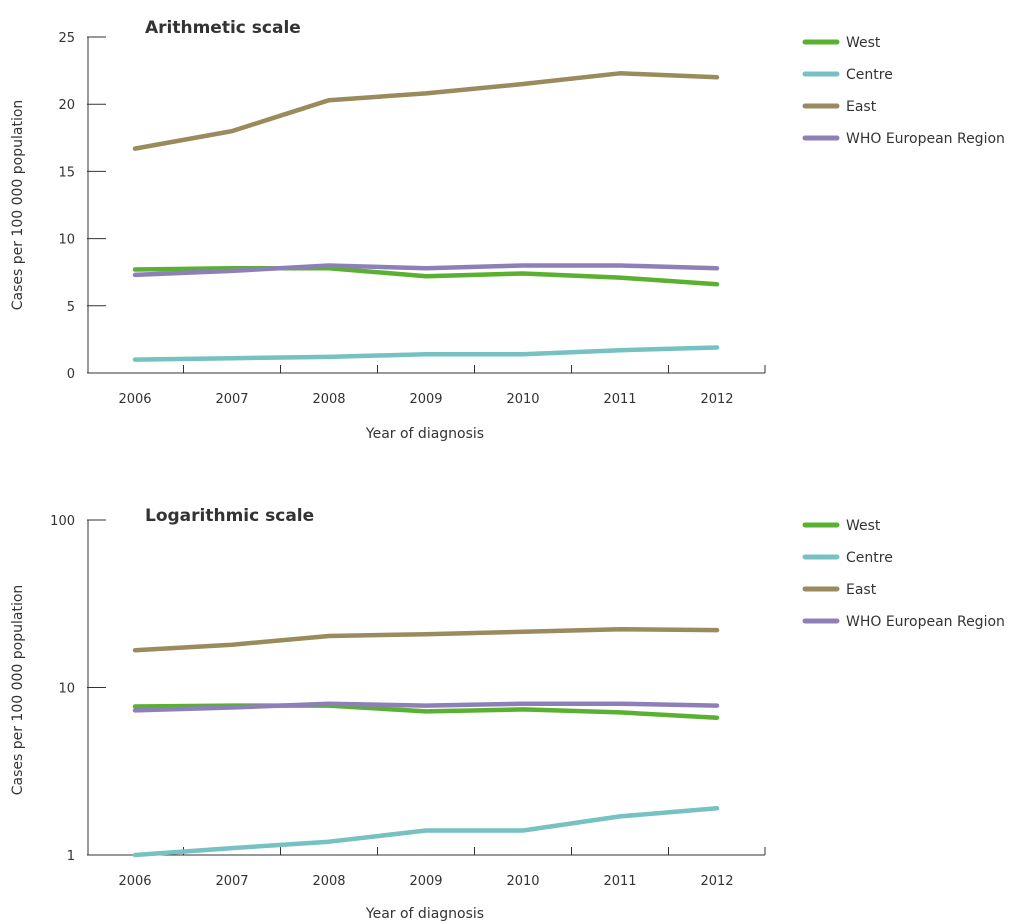 Image resolution: width=1027 pixels, height=924 pixels. Describe the element at coordinates (66, 38) in the screenshot. I see `y-tick-label: 25` at that location.